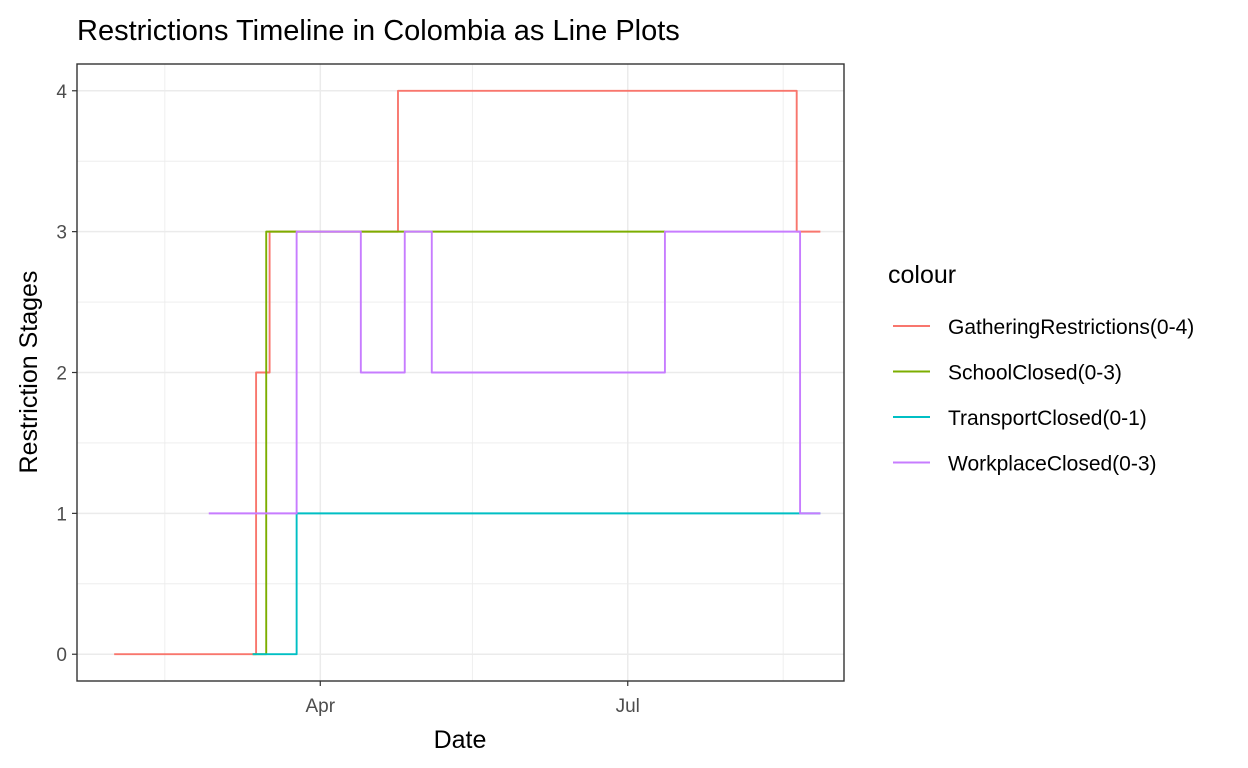 The image size is (1248, 768). I want to click on series-line, so click(536, 584).